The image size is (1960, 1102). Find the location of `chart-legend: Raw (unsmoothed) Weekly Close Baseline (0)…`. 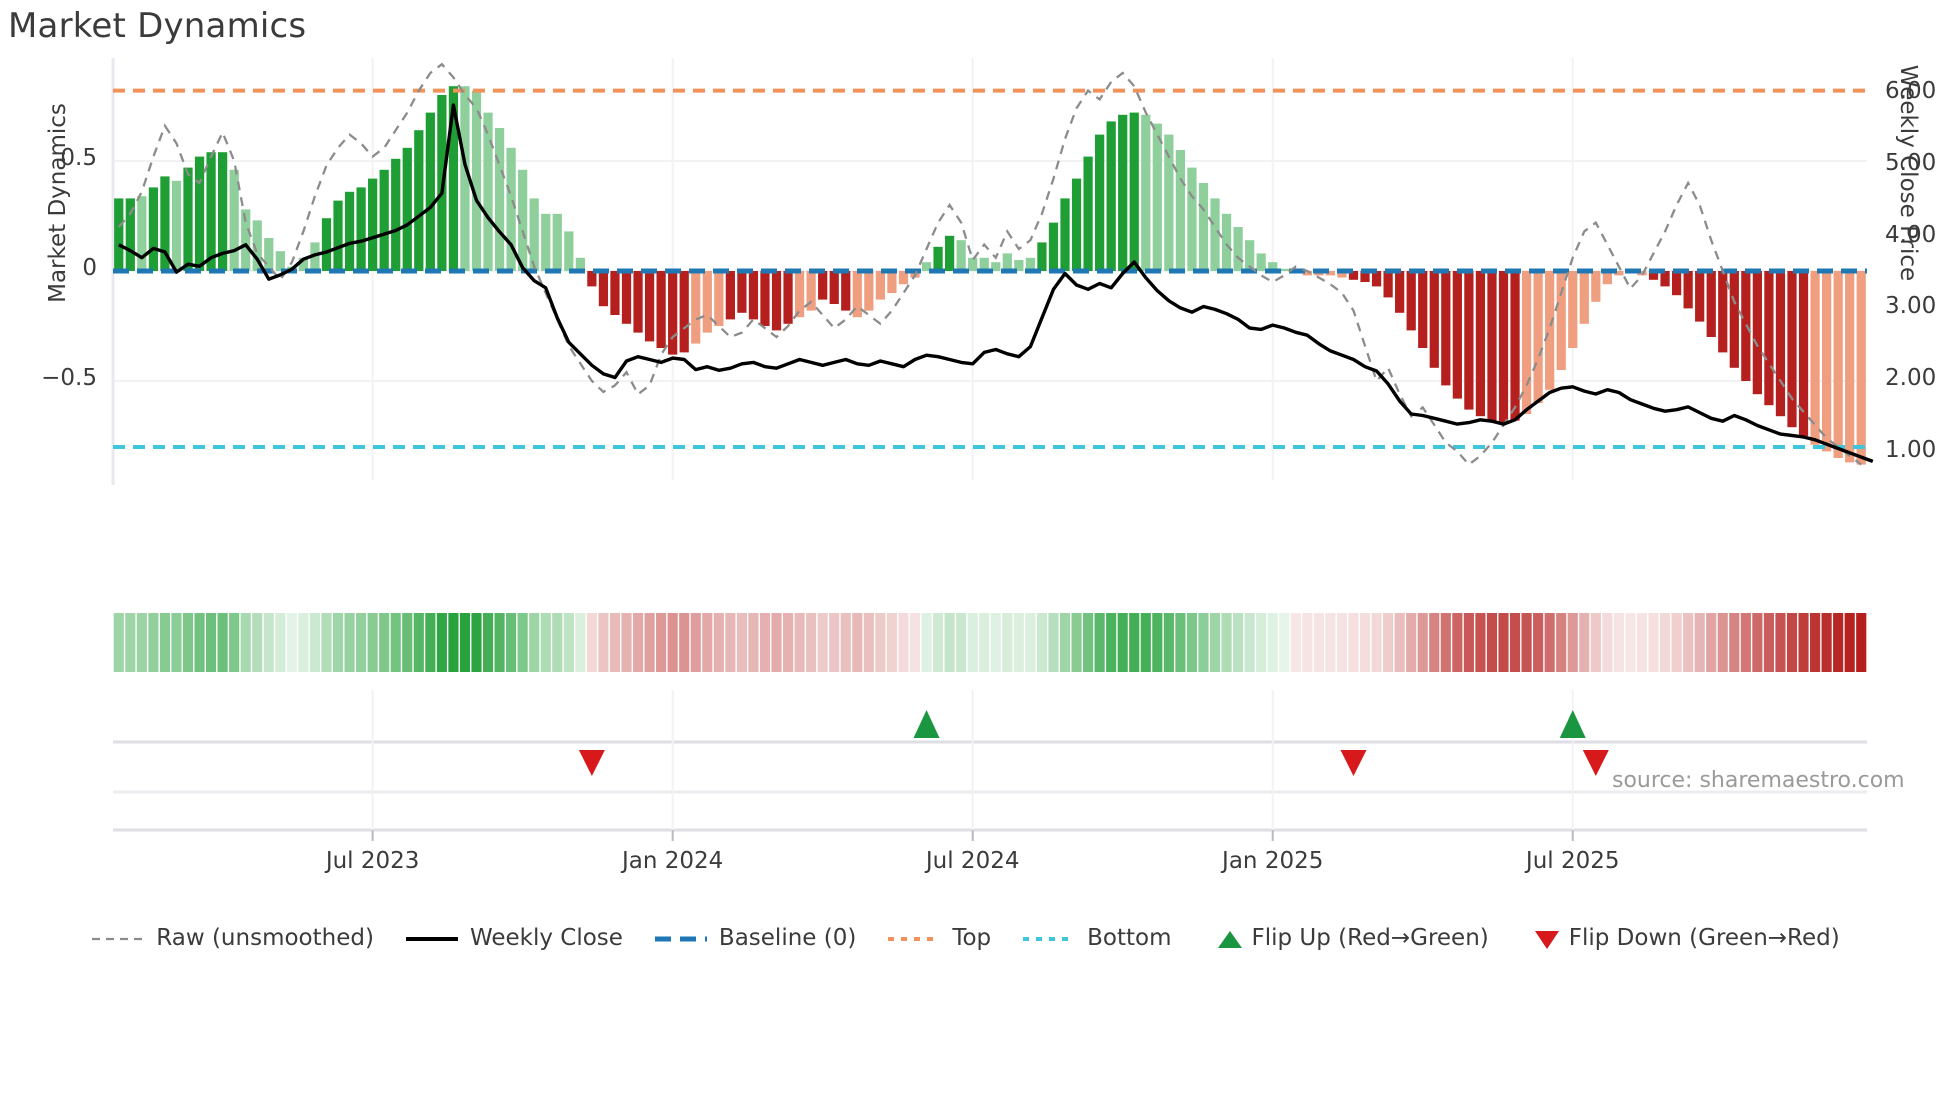

chart-legend: Raw (unsmoothed) Weekly Close Baseline (0)… is located at coordinates (980, 938).